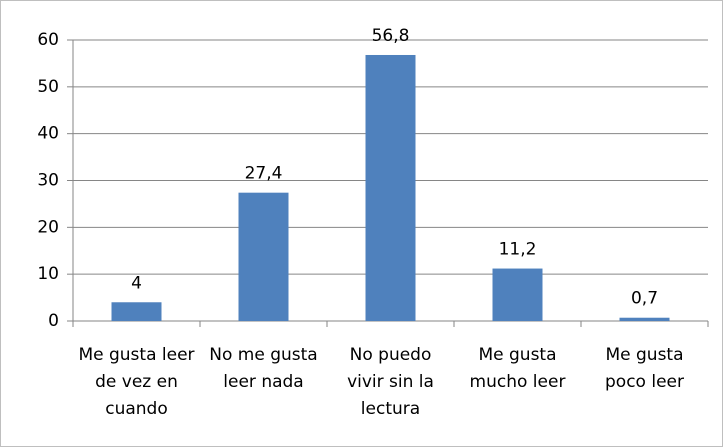 Image resolution: width=723 pixels, height=447 pixels. I want to click on y-tick-label: 60, so click(48, 40).